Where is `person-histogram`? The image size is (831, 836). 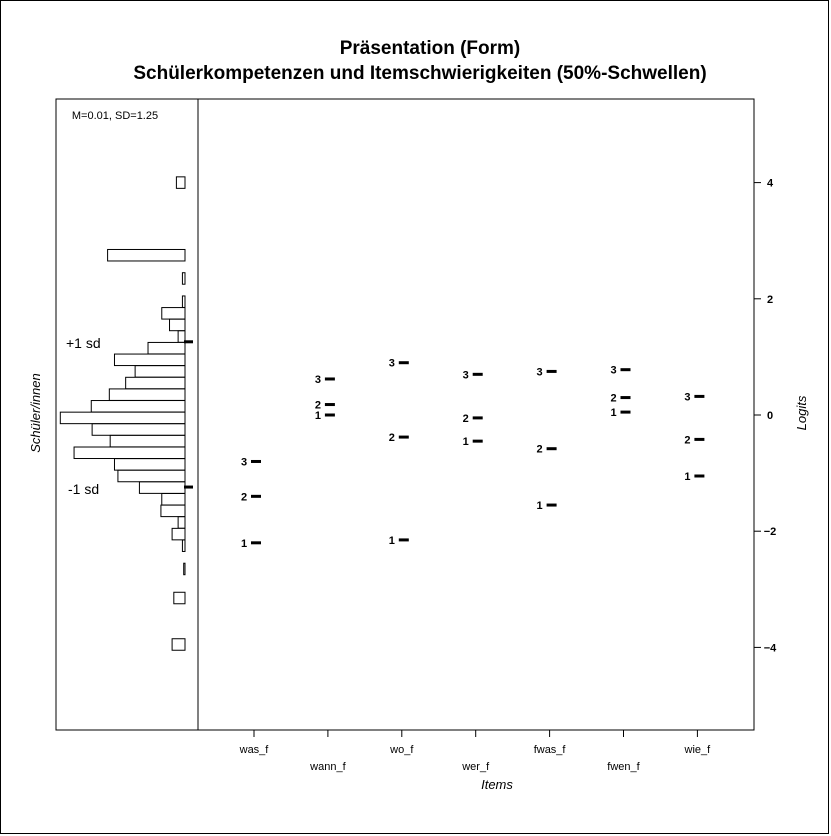 person-histogram is located at coordinates (122, 413).